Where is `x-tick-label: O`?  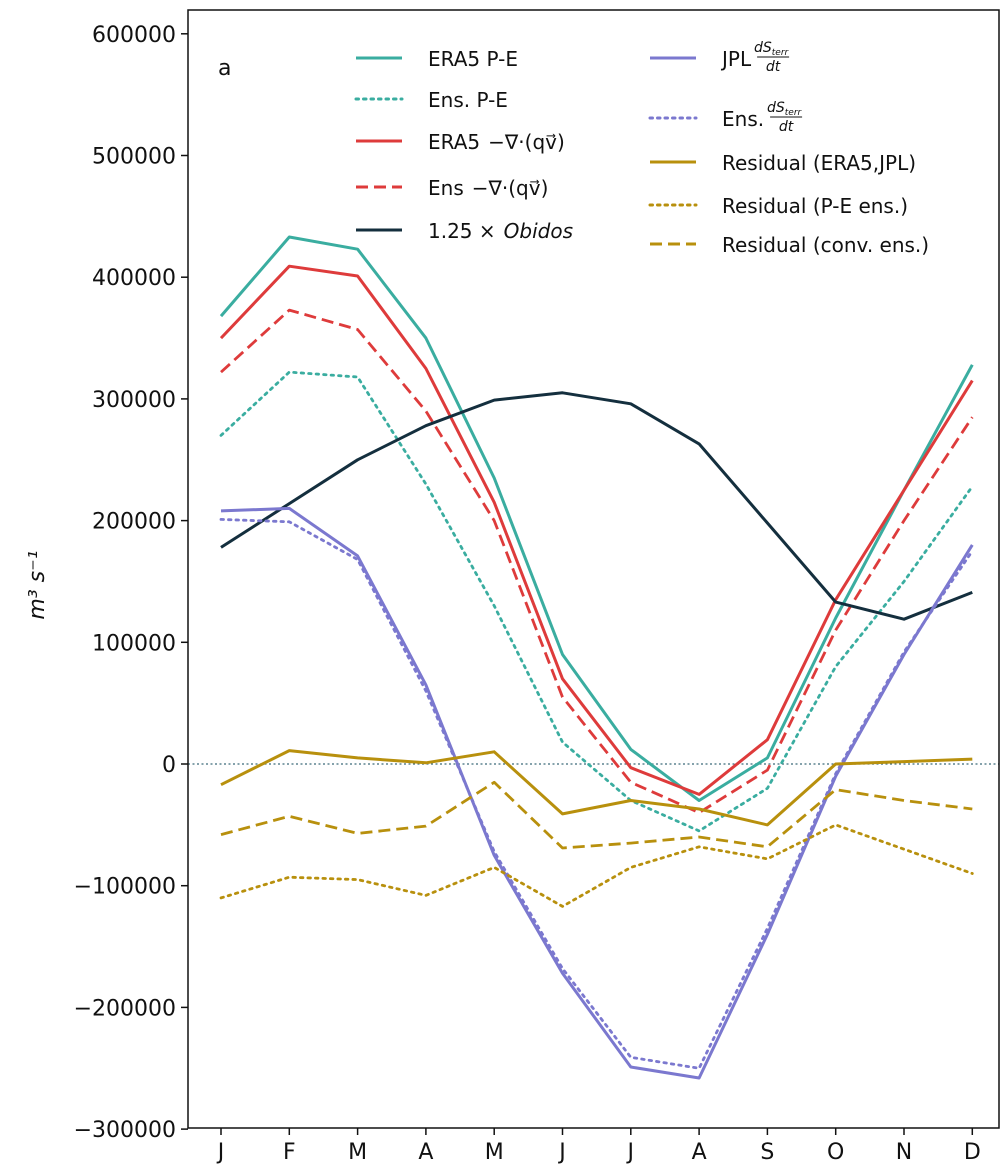
x-tick-label: O is located at coordinates (835, 1152).